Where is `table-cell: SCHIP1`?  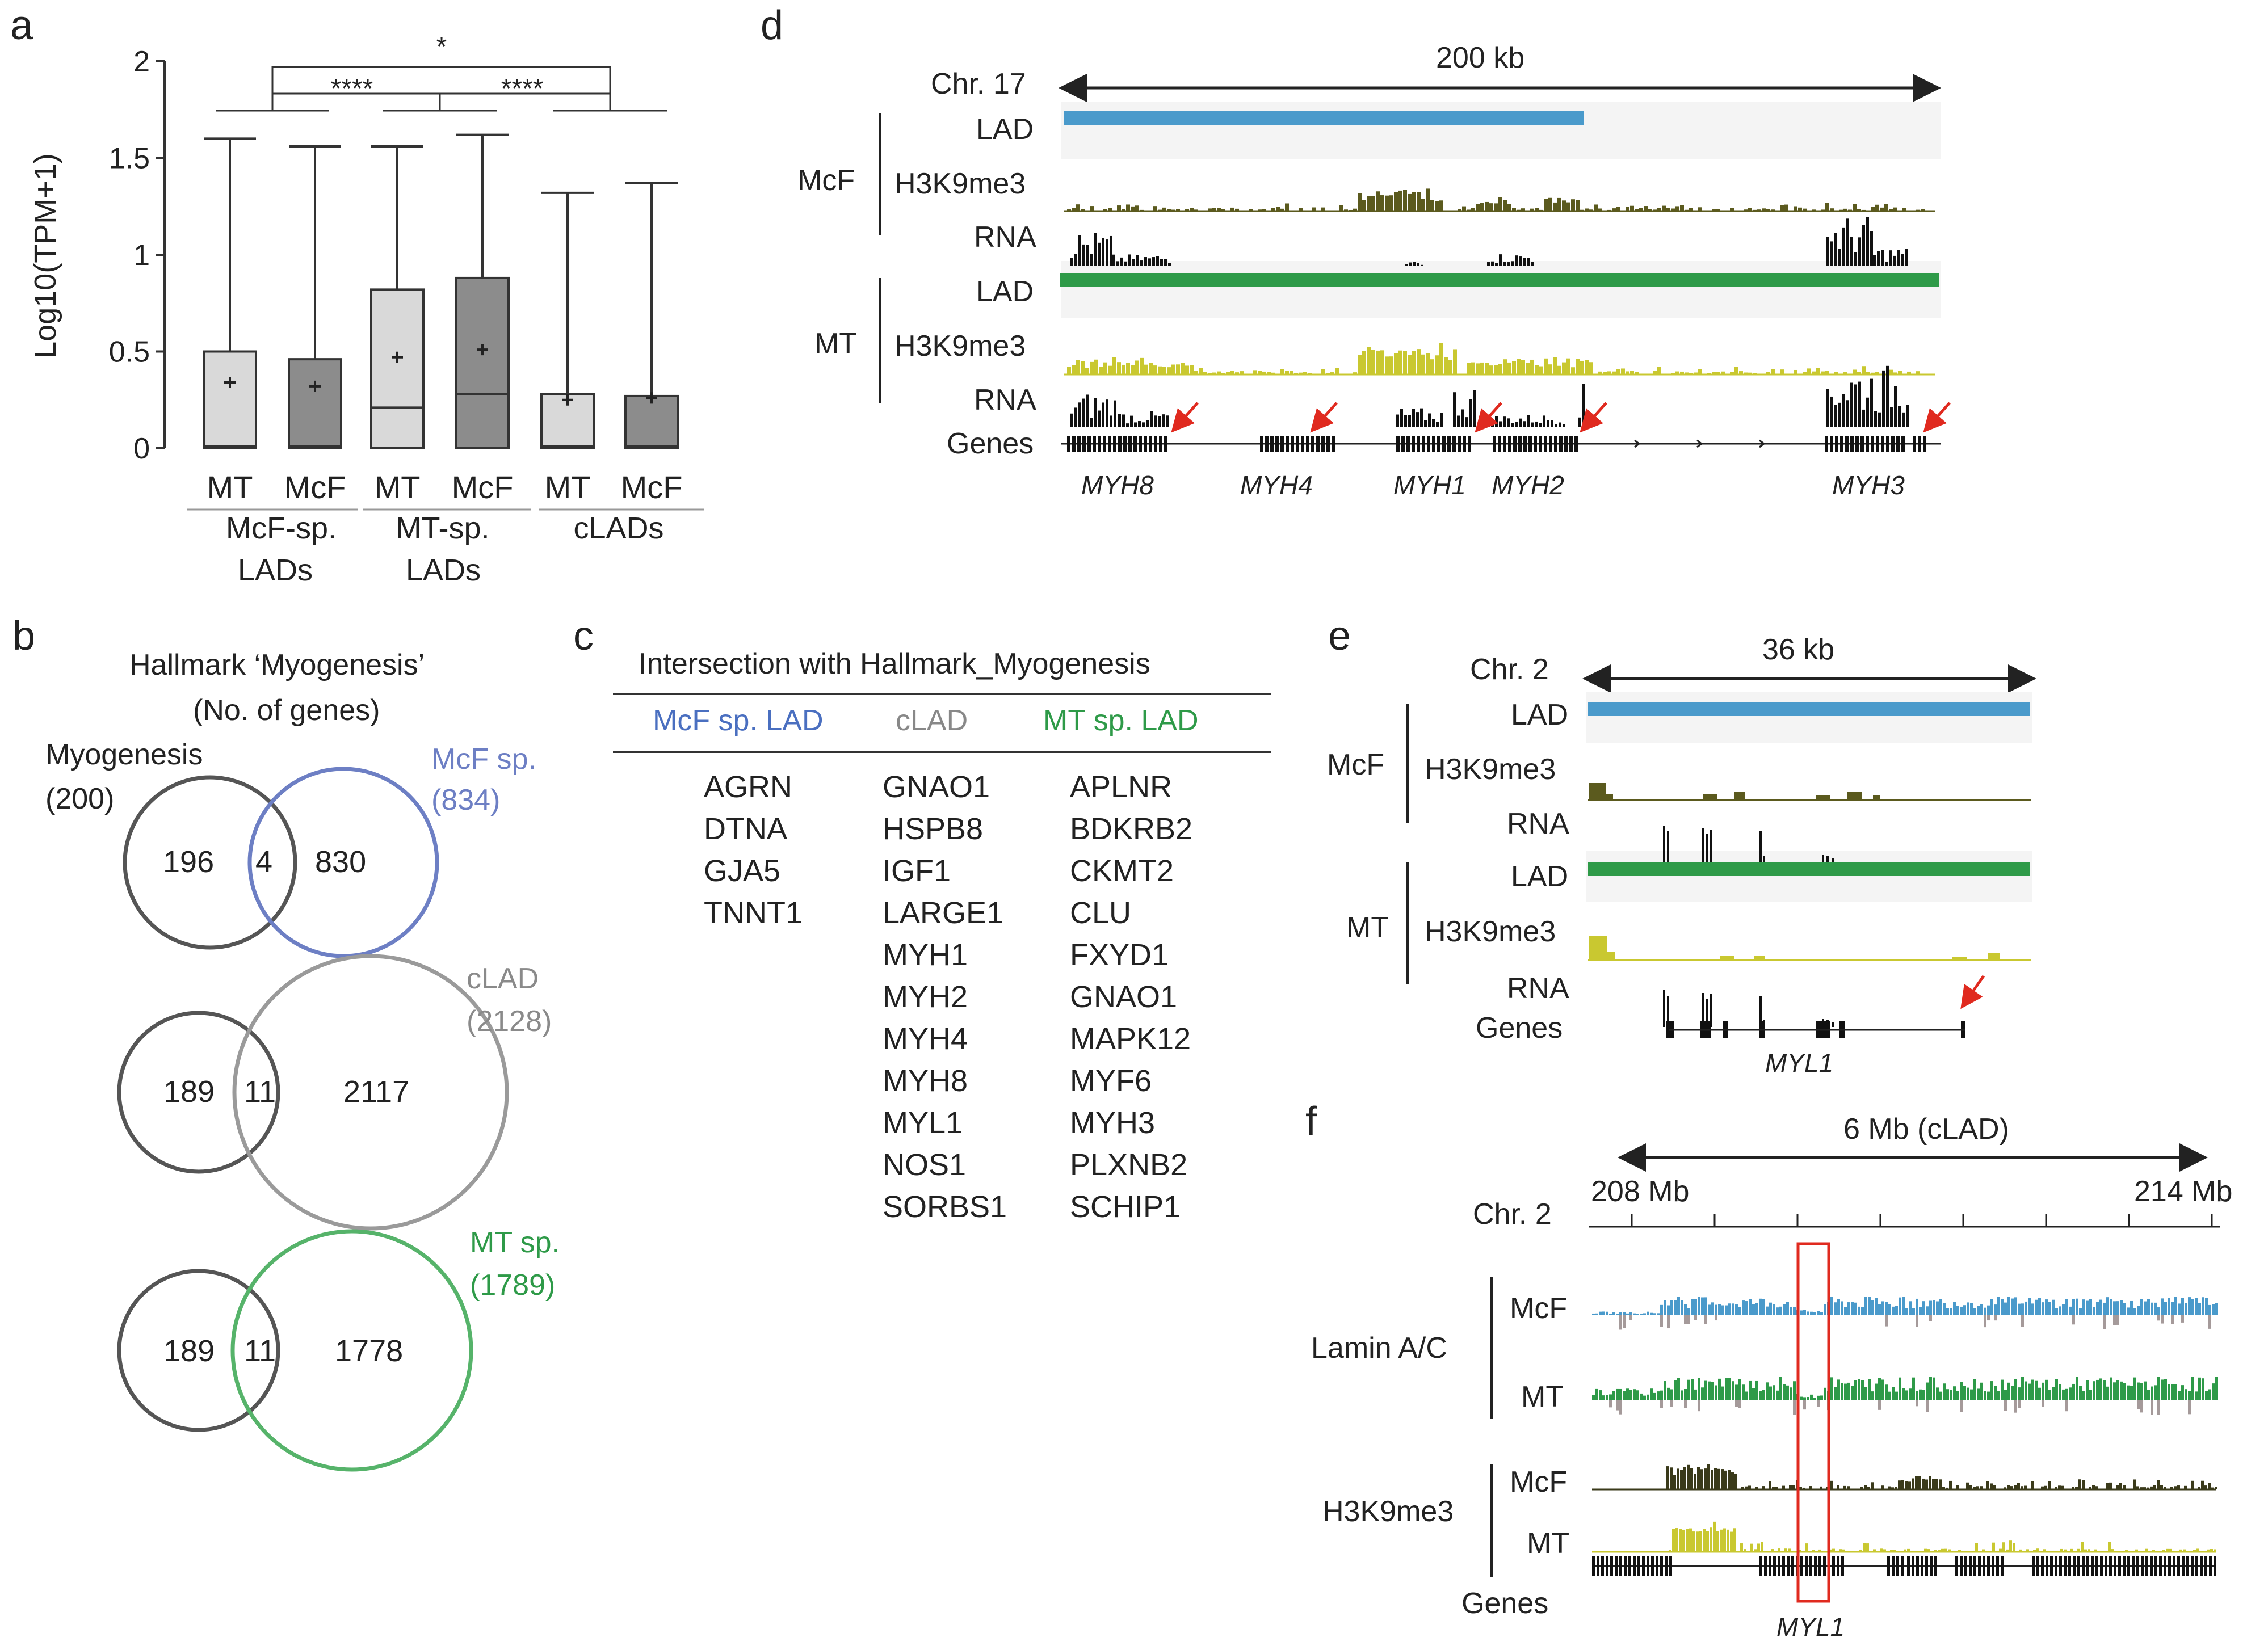 table-cell: SCHIP1 is located at coordinates (1125, 1207).